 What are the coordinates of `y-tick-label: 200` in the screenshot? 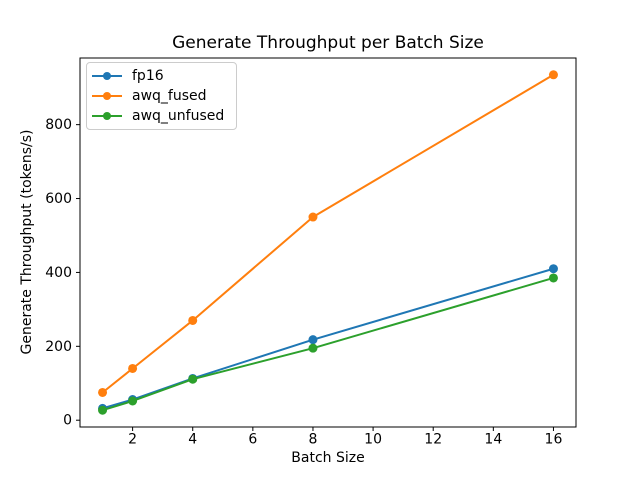 It's located at (58, 347).